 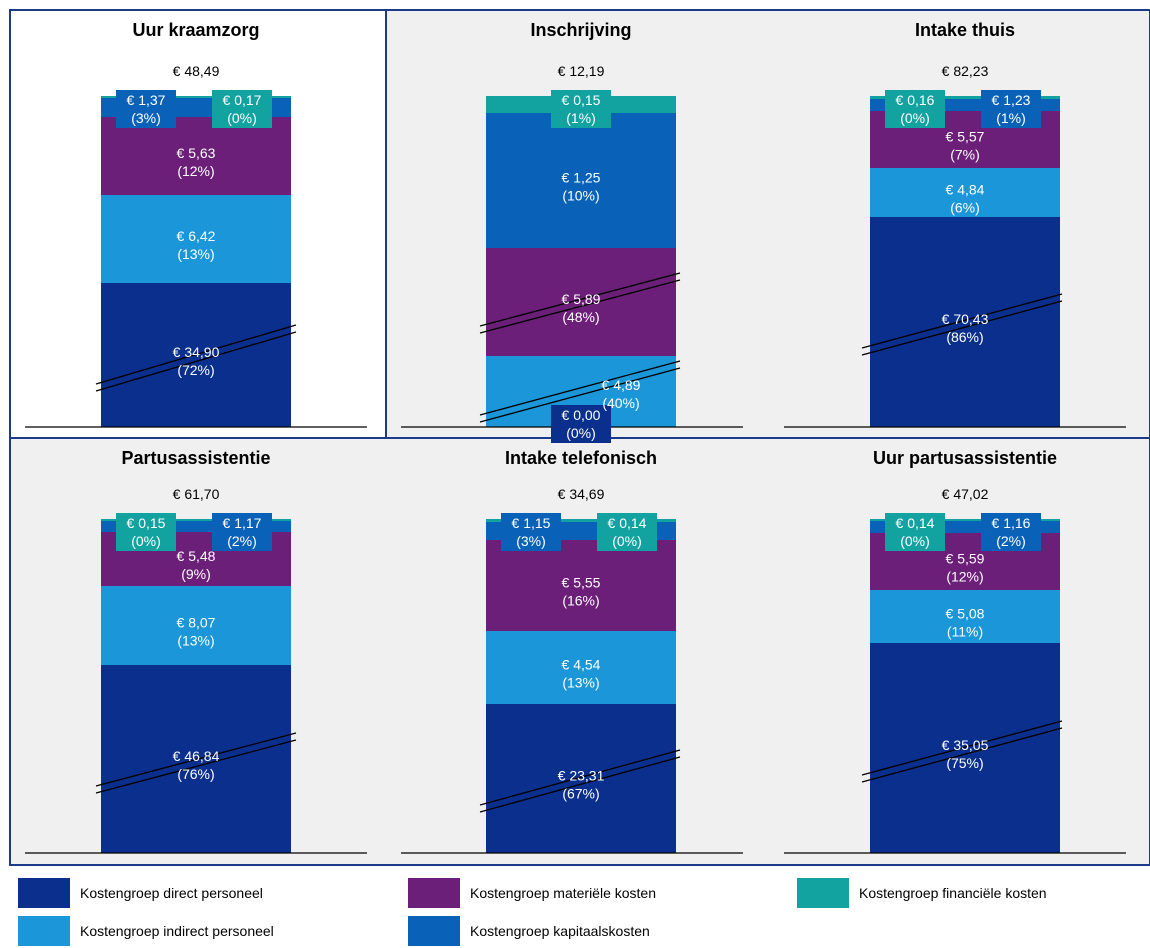 I want to click on chart-title: Partusassistentie, so click(x=195, y=458).